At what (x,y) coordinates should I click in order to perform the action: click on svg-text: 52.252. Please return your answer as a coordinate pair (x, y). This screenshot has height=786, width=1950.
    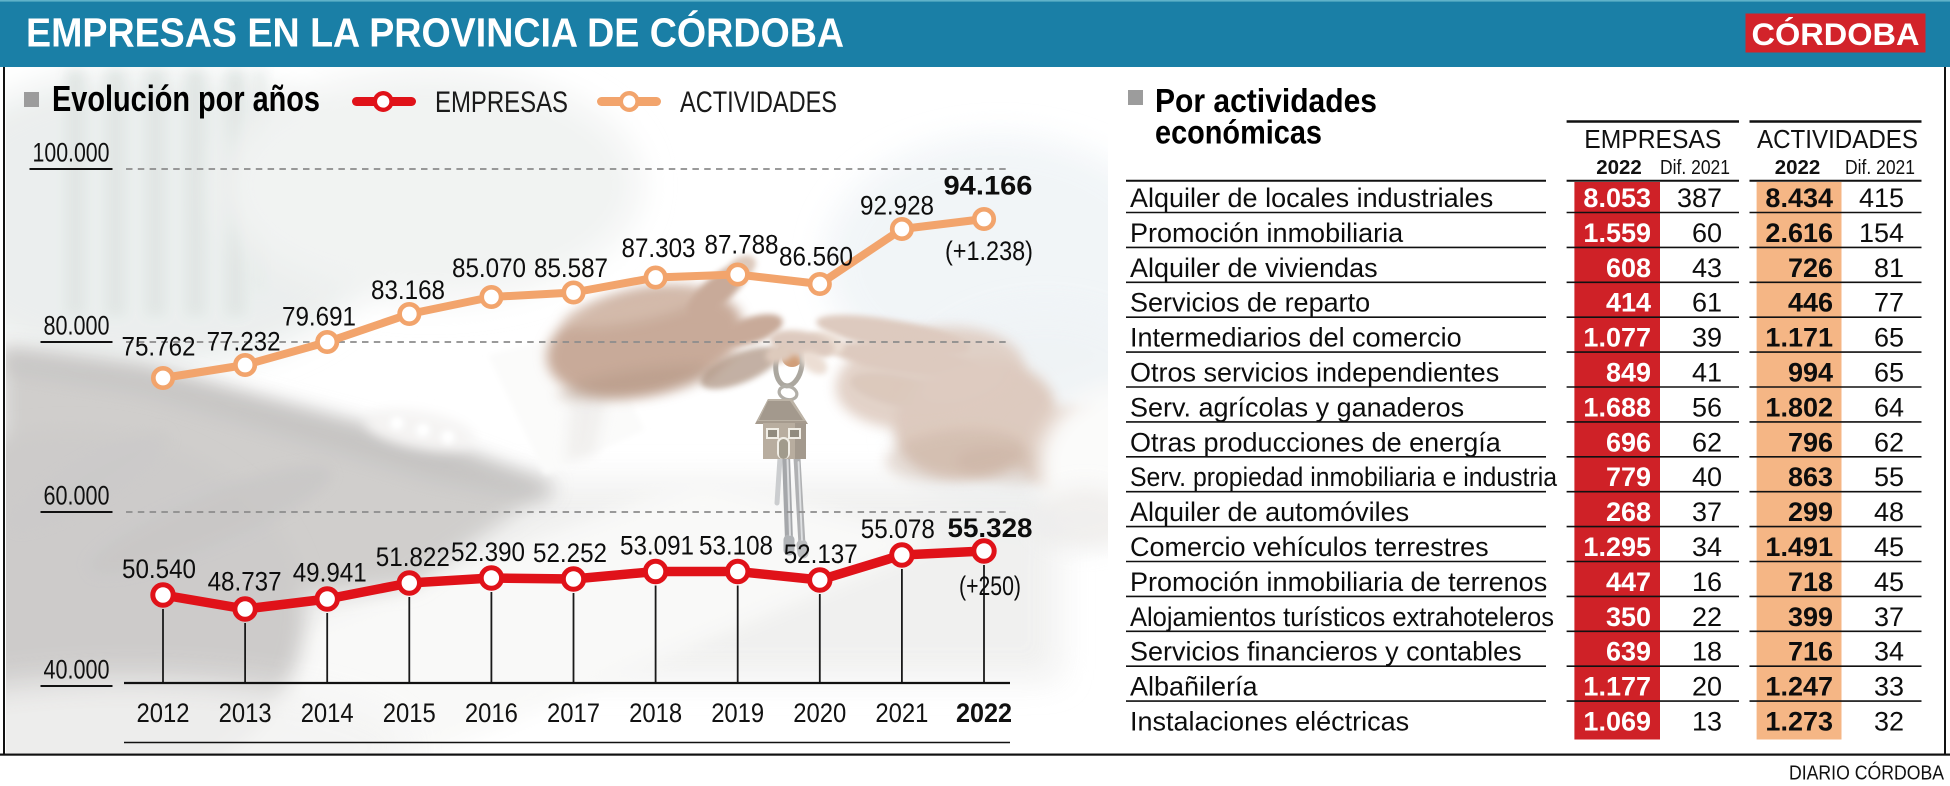
    Looking at the image, I should click on (570, 553).